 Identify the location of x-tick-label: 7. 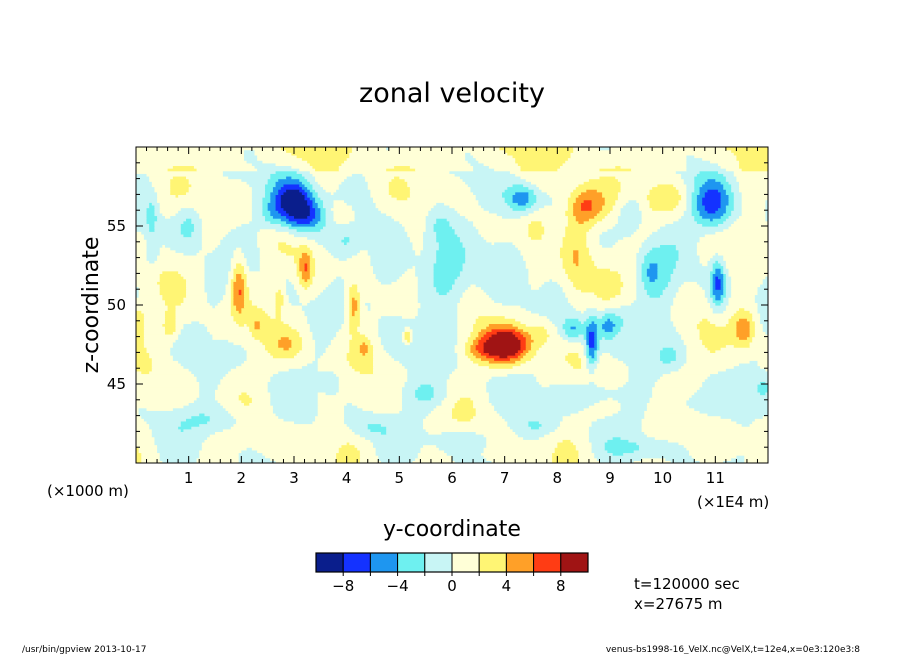
(505, 478).